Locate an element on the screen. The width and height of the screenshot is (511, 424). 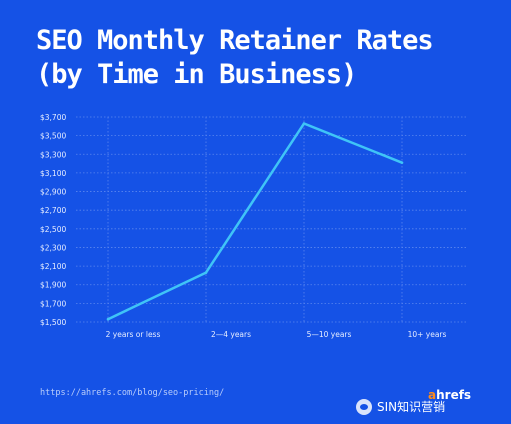
chart-title-line: SEO Monthly Retainer Rates is located at coordinates (235, 40).